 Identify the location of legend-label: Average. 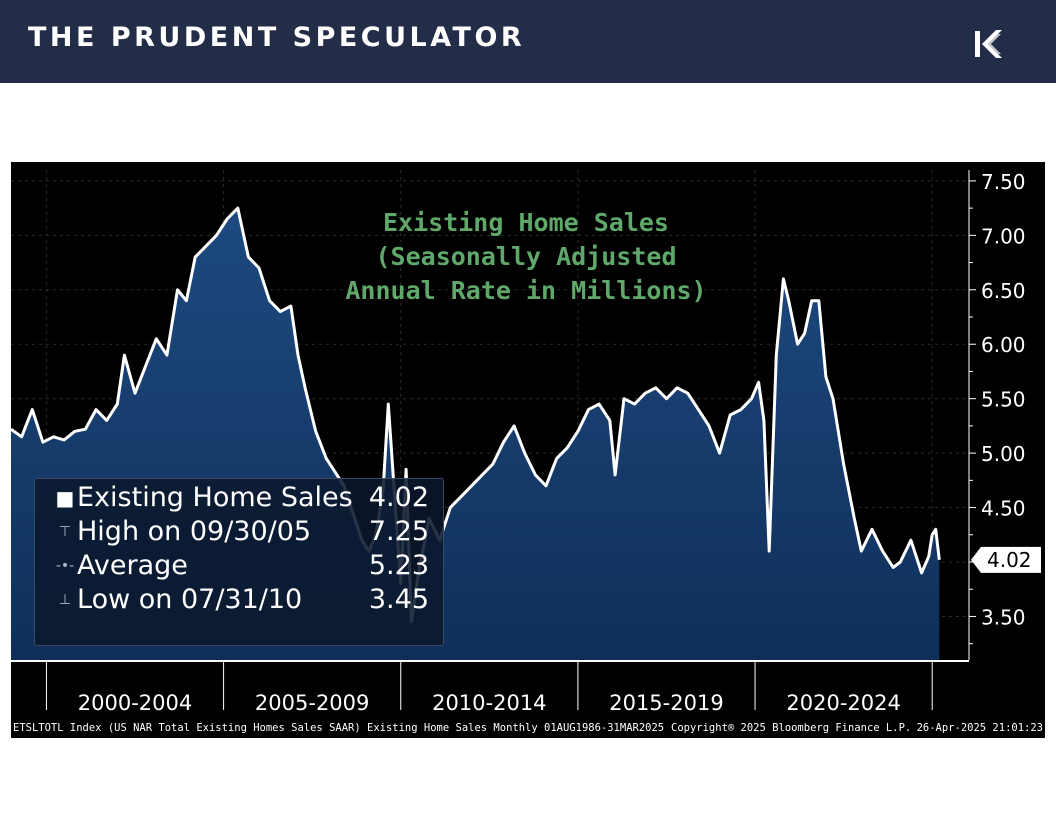
(132, 565).